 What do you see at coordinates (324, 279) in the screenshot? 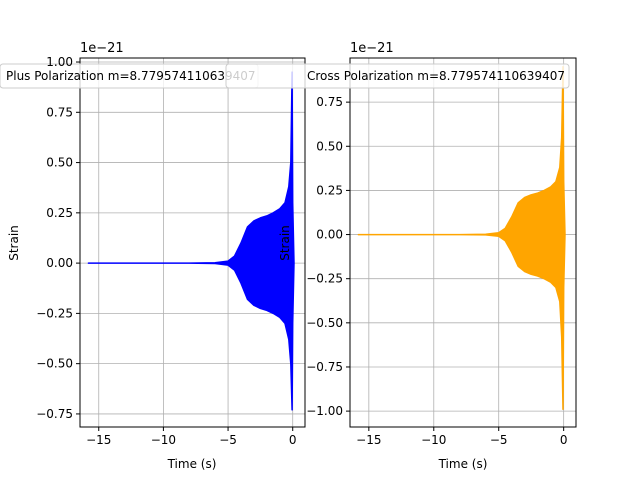
I see `cross-y-tick-label: −0.25` at bounding box center [324, 279].